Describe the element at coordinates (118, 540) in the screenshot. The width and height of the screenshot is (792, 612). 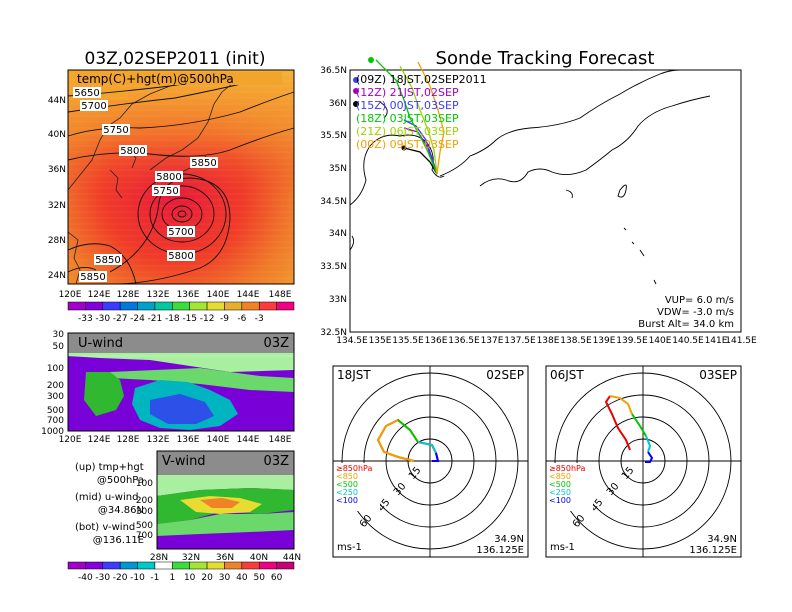
I see `note-bot-line2: @136.11E` at that location.